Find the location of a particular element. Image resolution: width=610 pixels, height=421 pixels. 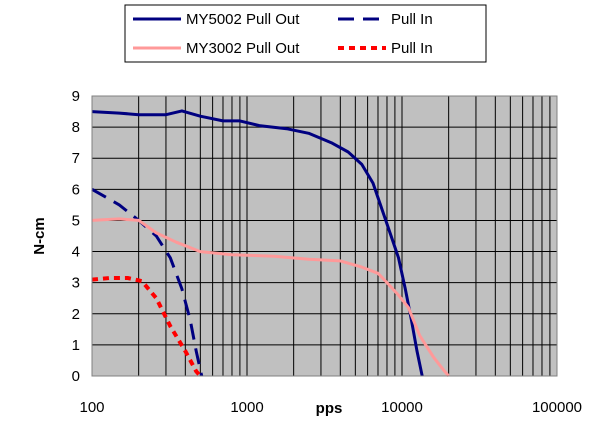

x-axis-ticks: 100 1000 10000 100000 is located at coordinates (330, 407).